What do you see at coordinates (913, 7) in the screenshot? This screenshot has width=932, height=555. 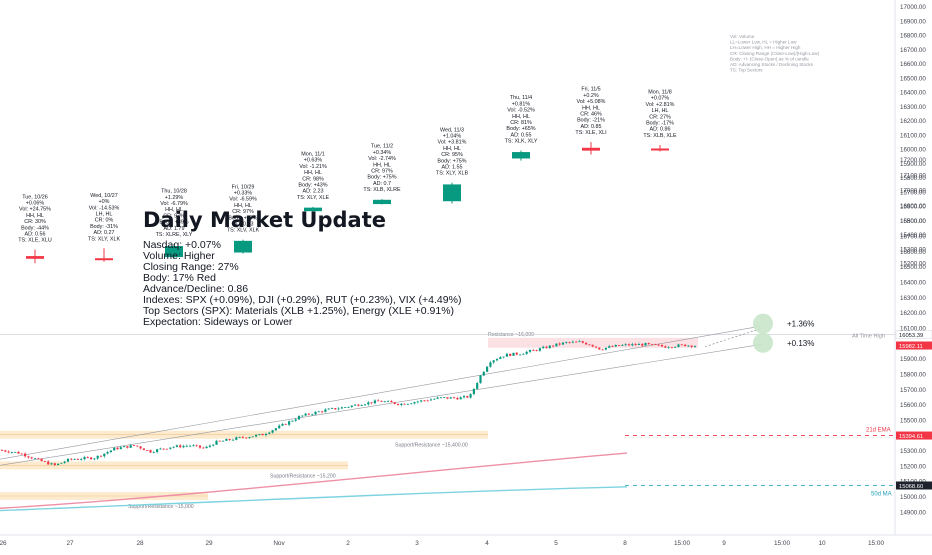 I see `top-axis-tick: 17000.00` at bounding box center [913, 7].